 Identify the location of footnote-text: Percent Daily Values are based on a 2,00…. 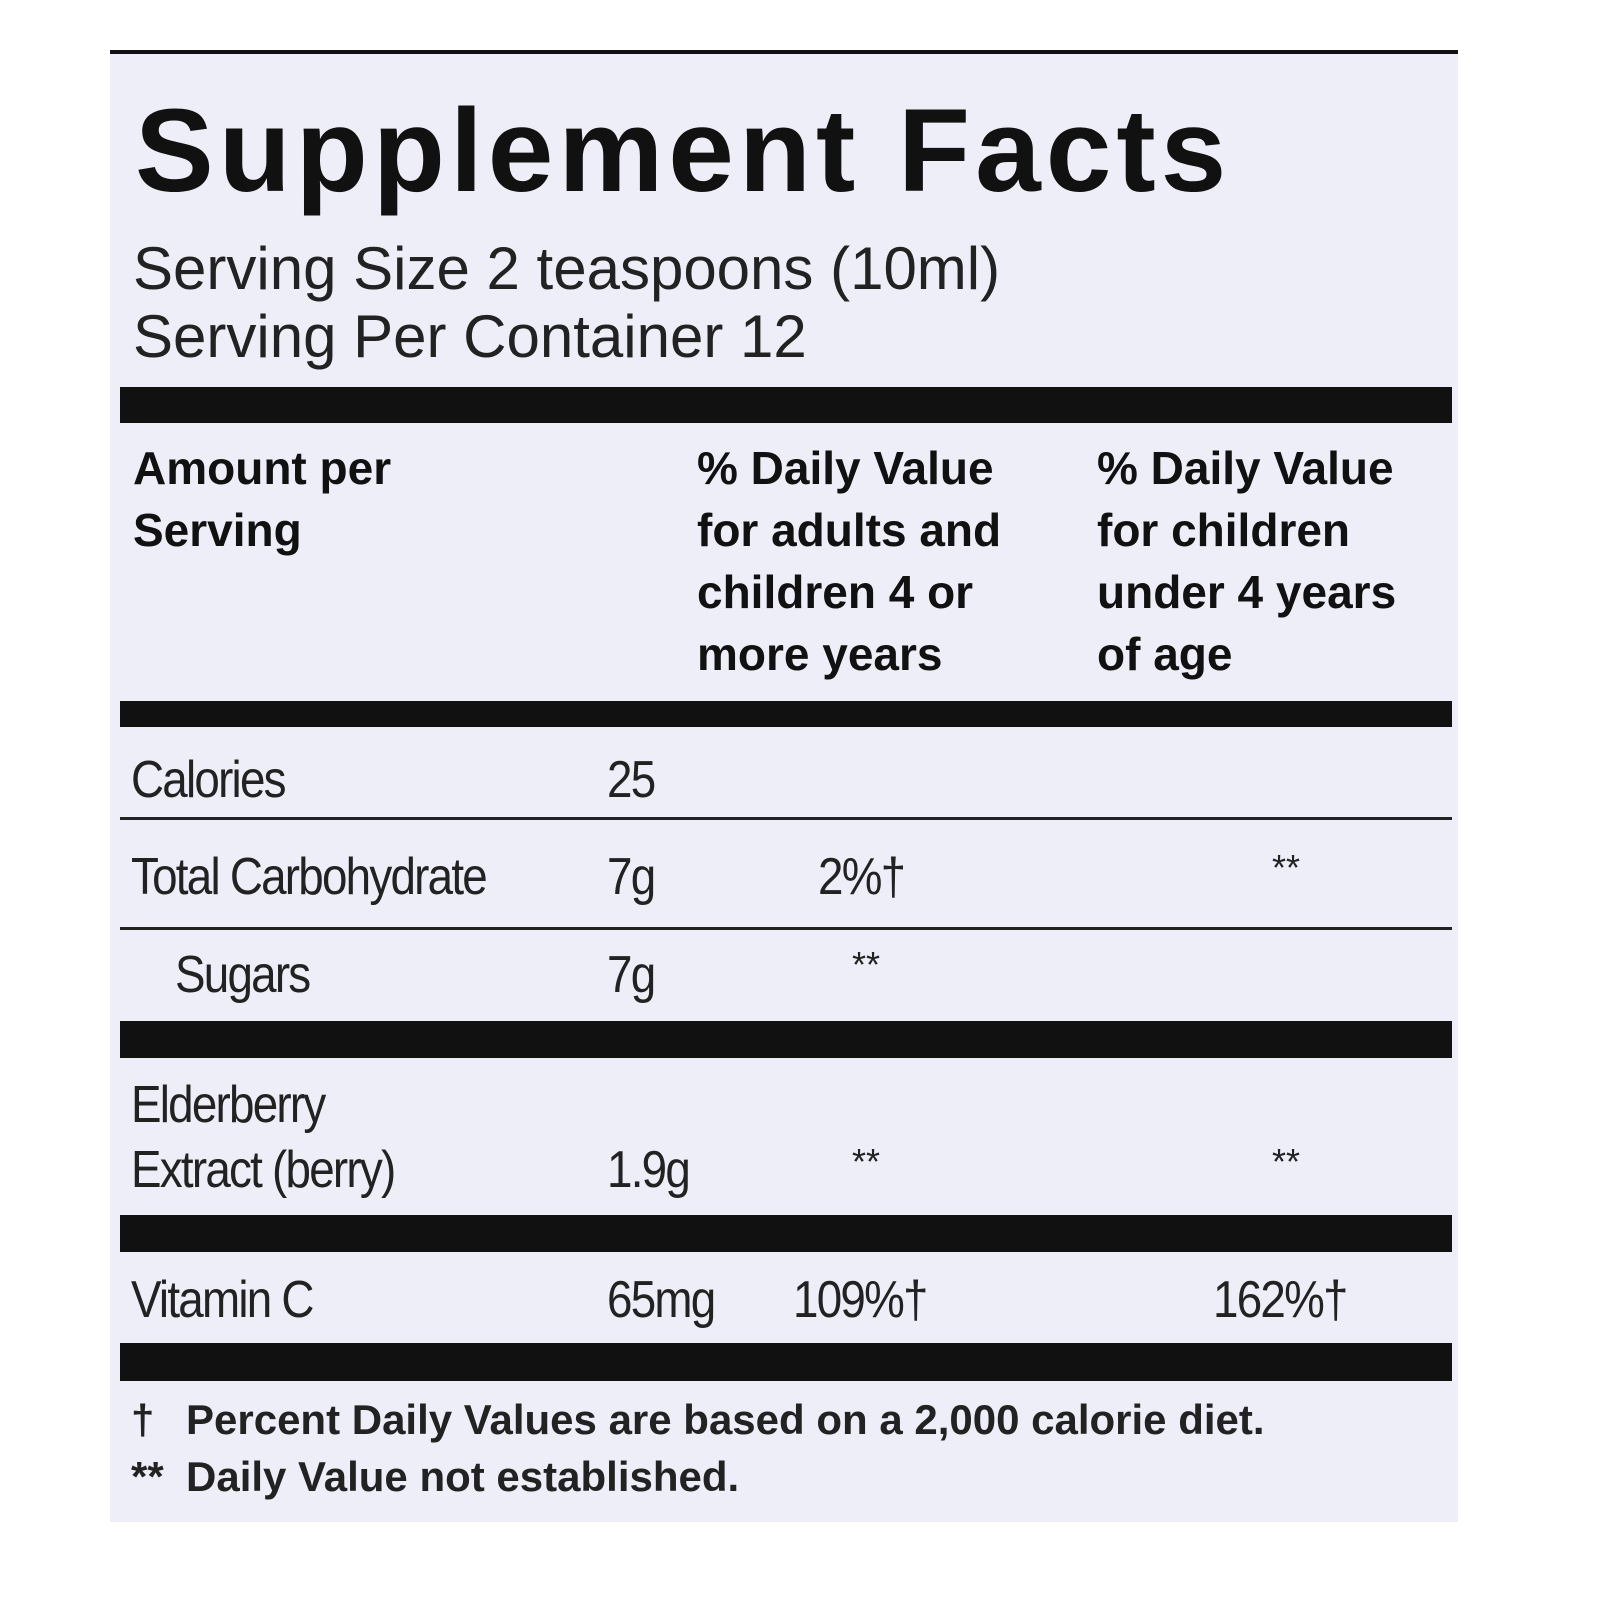
(725, 1419).